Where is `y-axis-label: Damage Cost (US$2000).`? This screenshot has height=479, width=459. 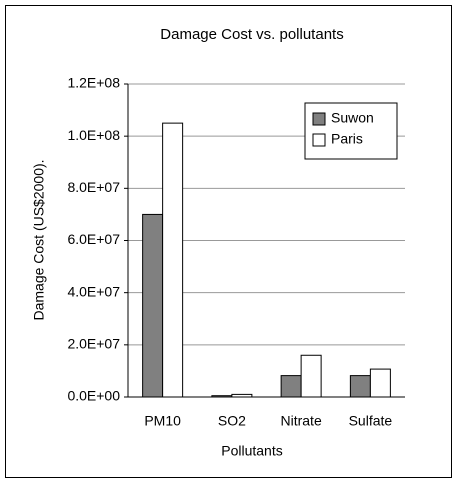 y-axis-label: Damage Cost (US$2000). is located at coordinates (39, 239).